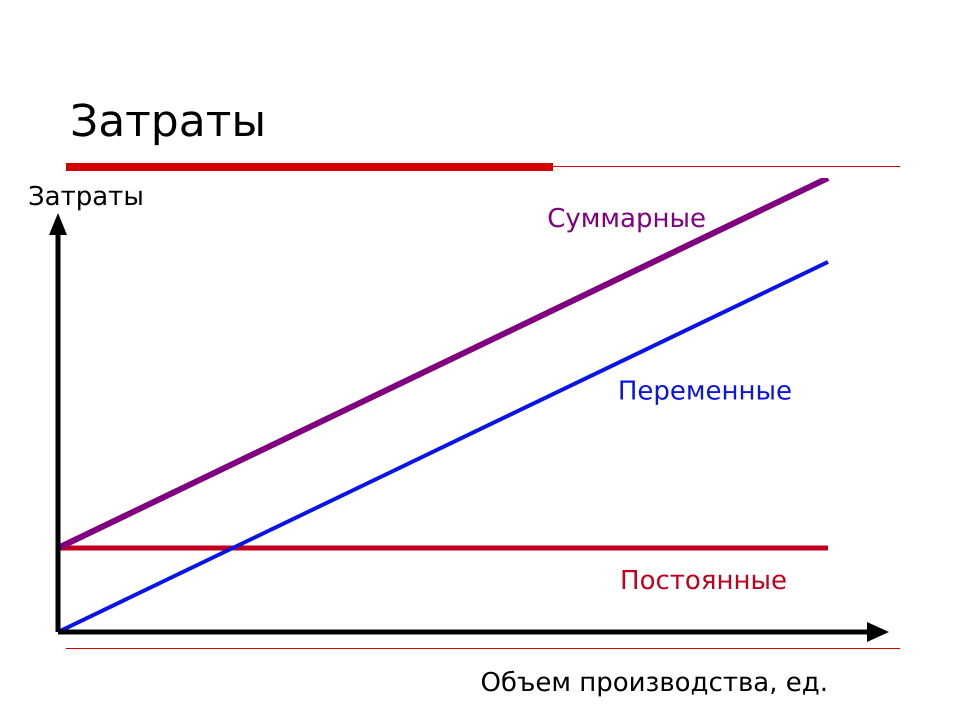  I want to click on x-axis-title: Объем производства, ед., so click(654, 683).